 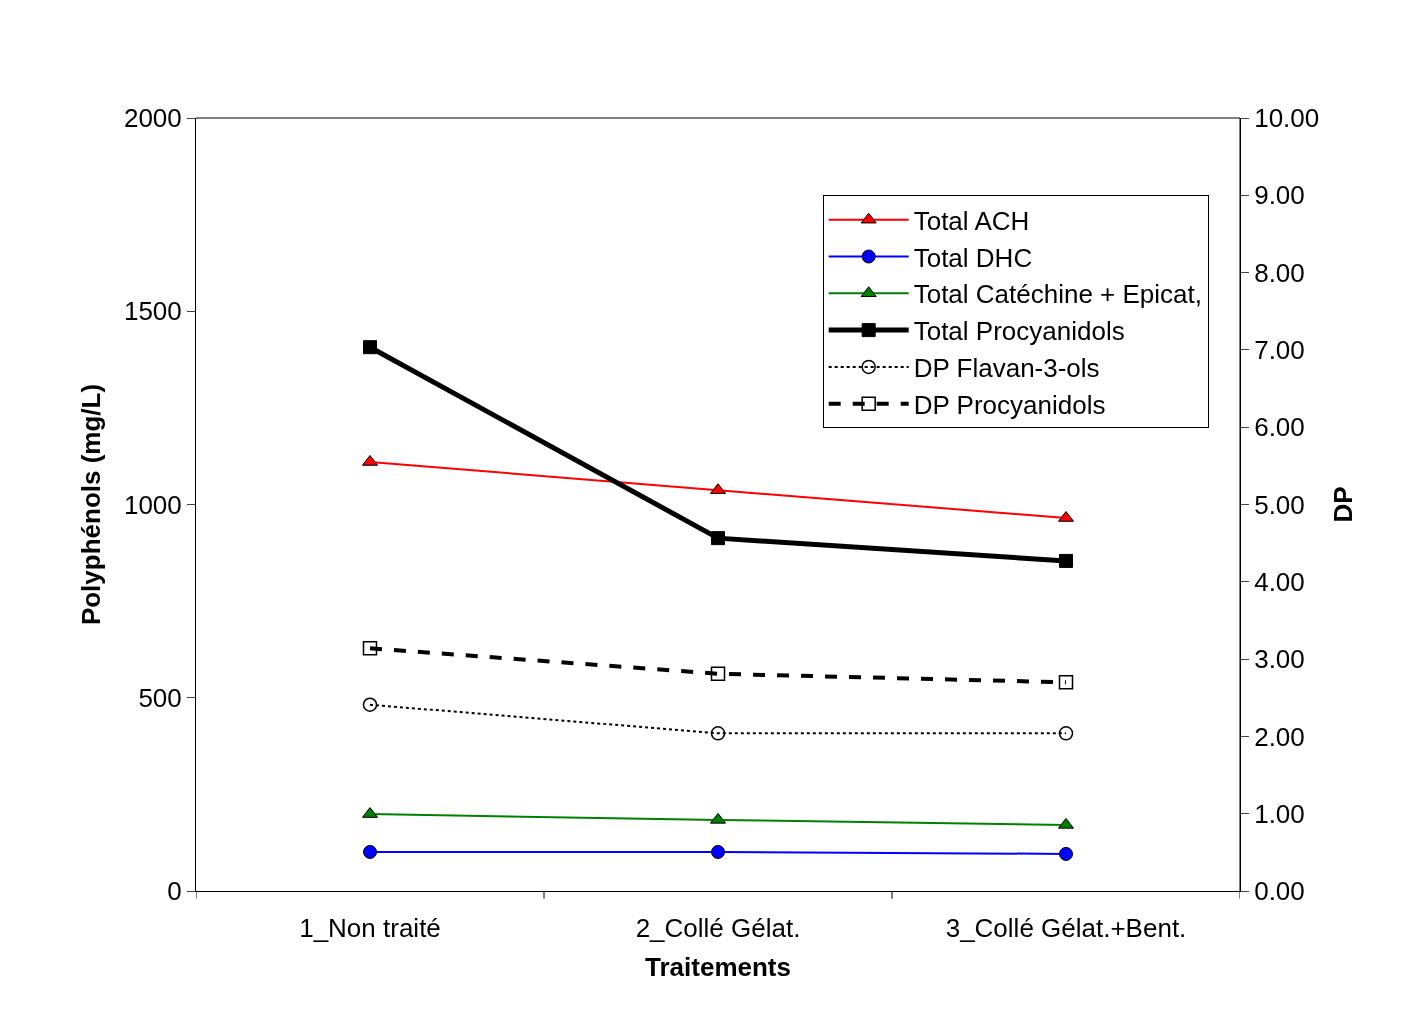 I want to click on legend-label: DP Procyanidols, so click(x=1009, y=404).